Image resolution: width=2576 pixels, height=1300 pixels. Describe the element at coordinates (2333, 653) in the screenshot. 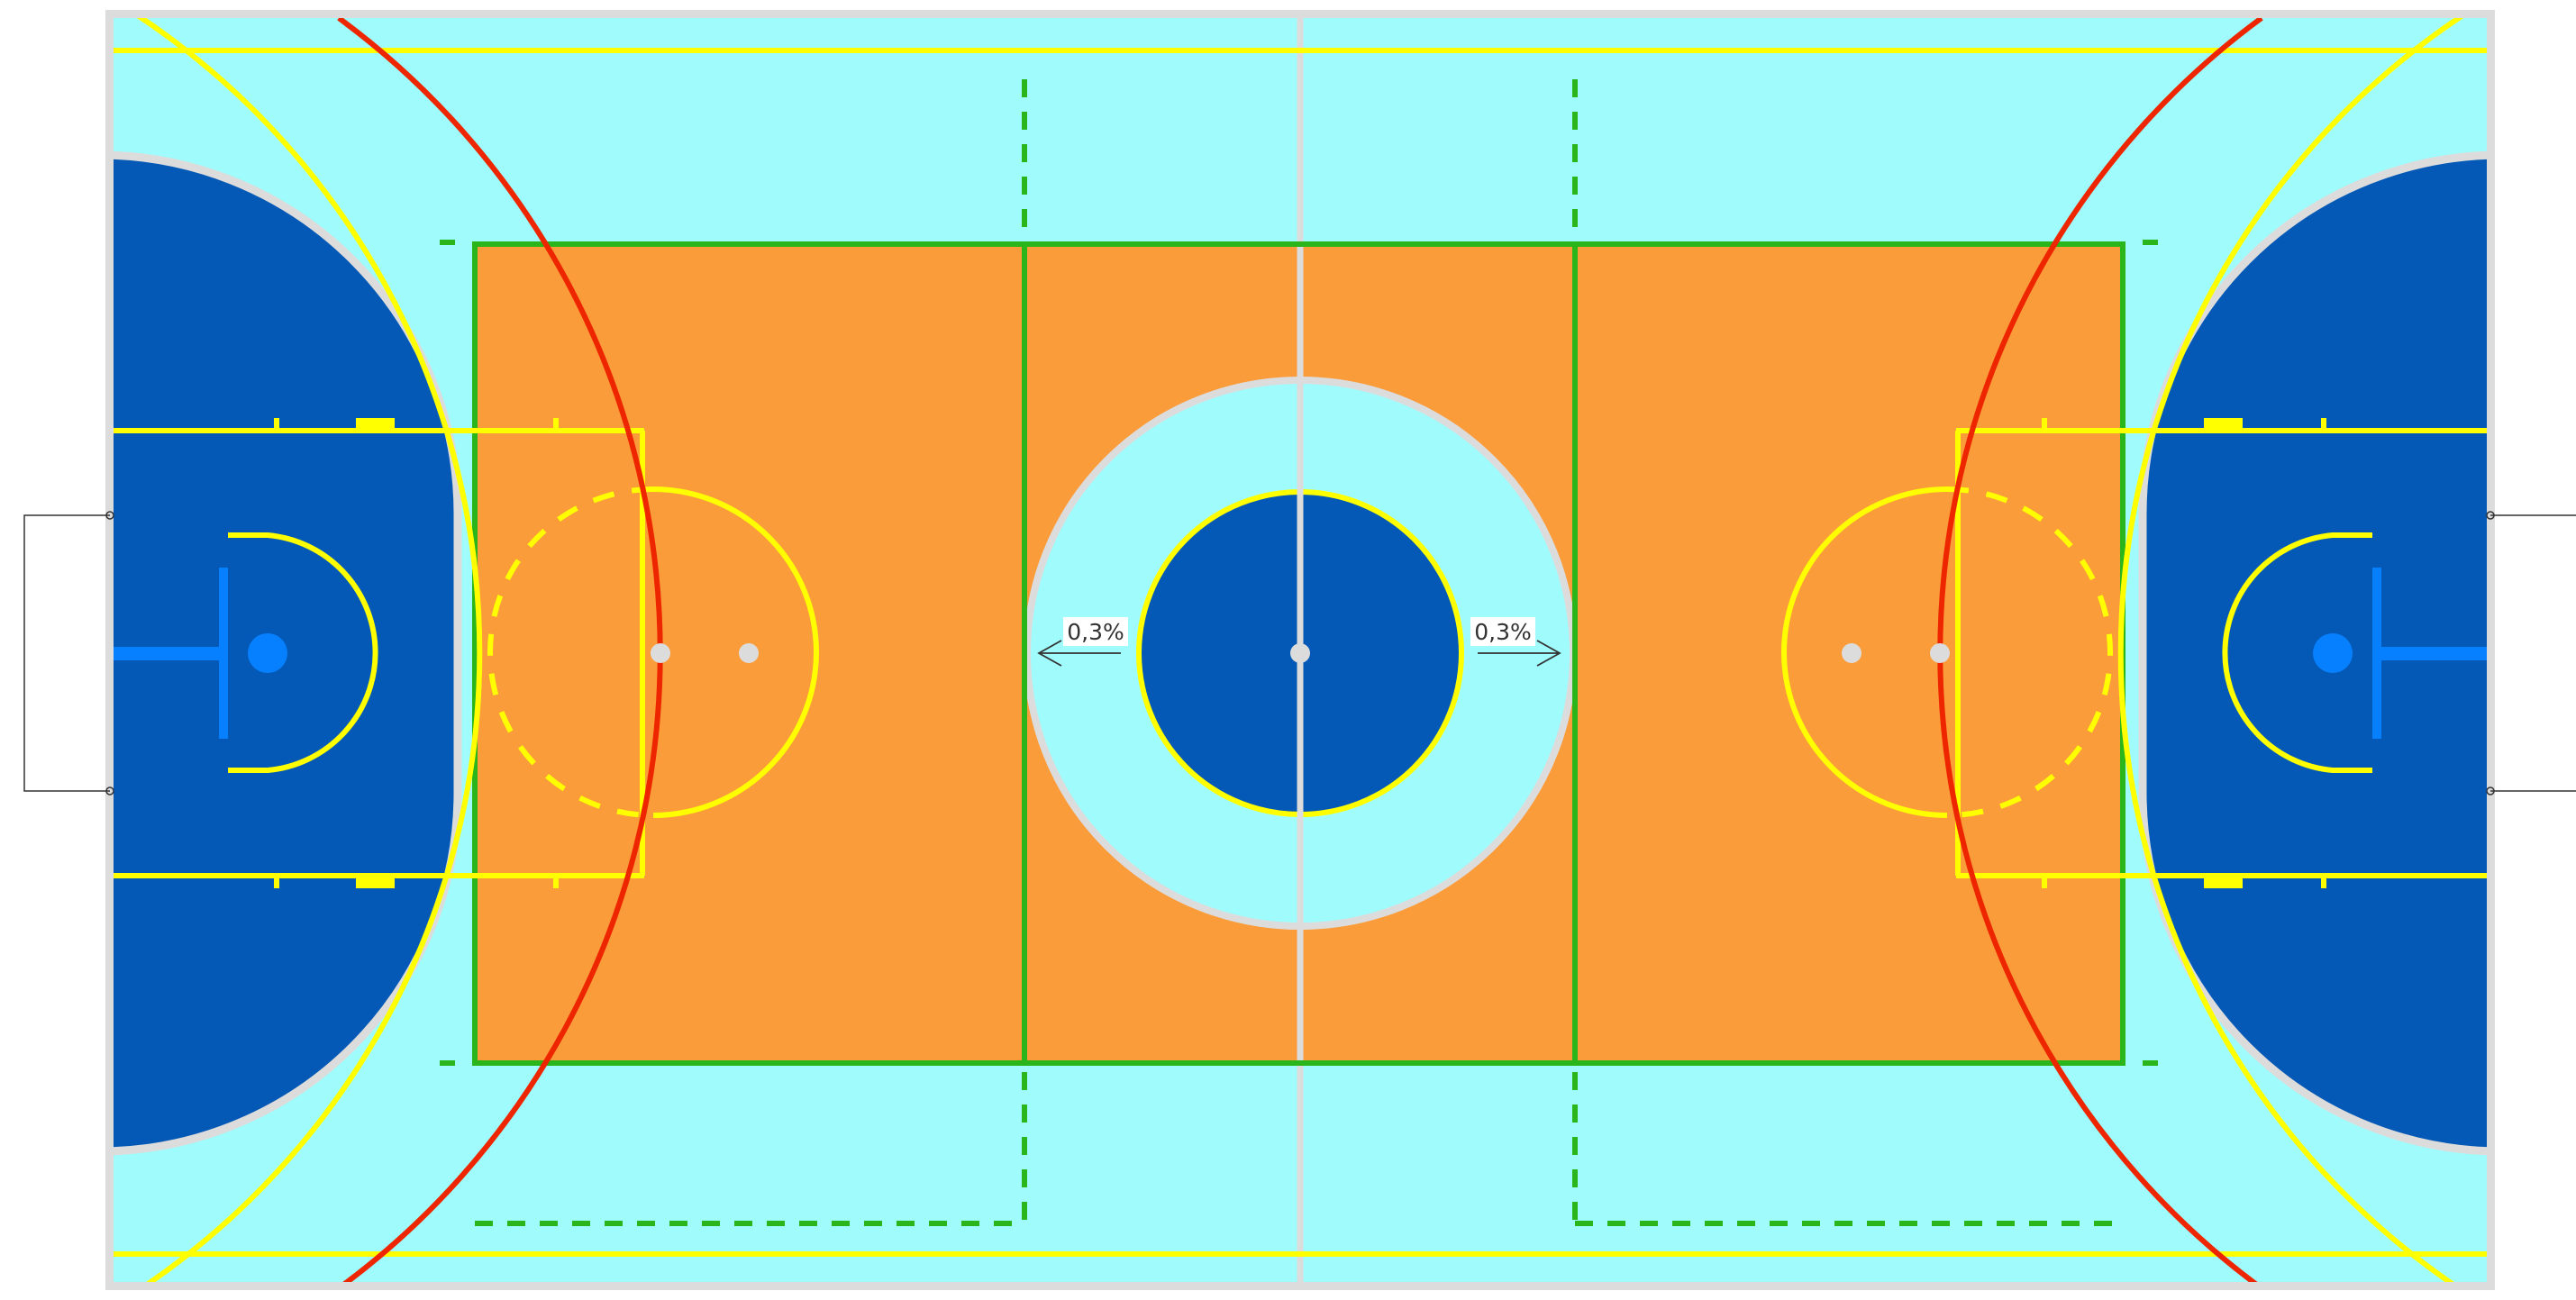

I see `right-basket` at that location.